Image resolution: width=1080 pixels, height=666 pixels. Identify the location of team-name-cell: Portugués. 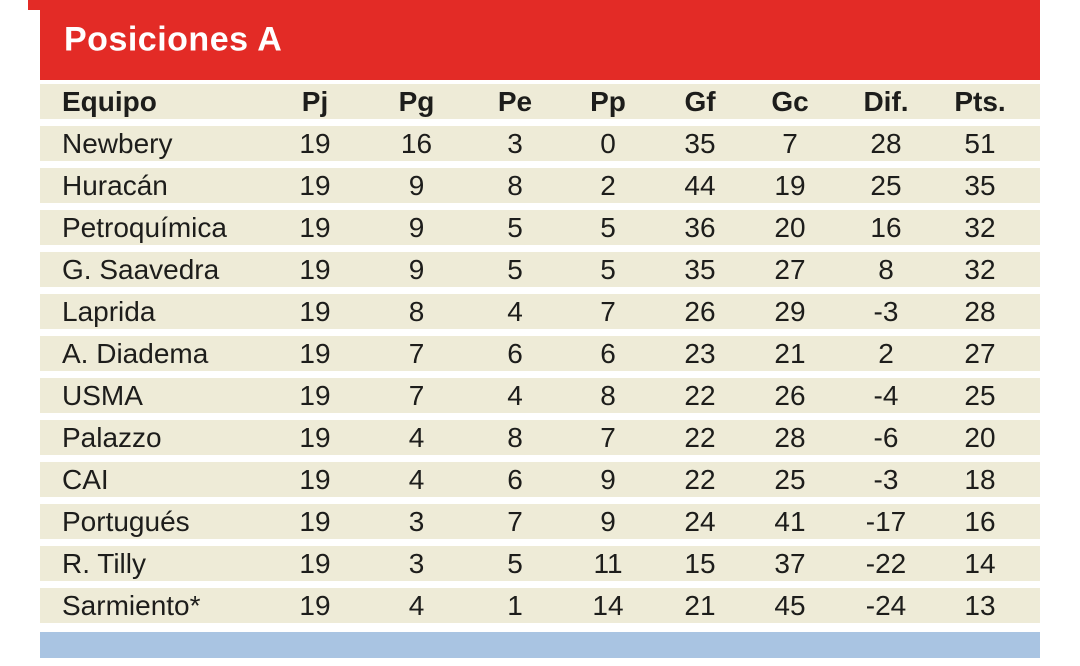
(152, 525).